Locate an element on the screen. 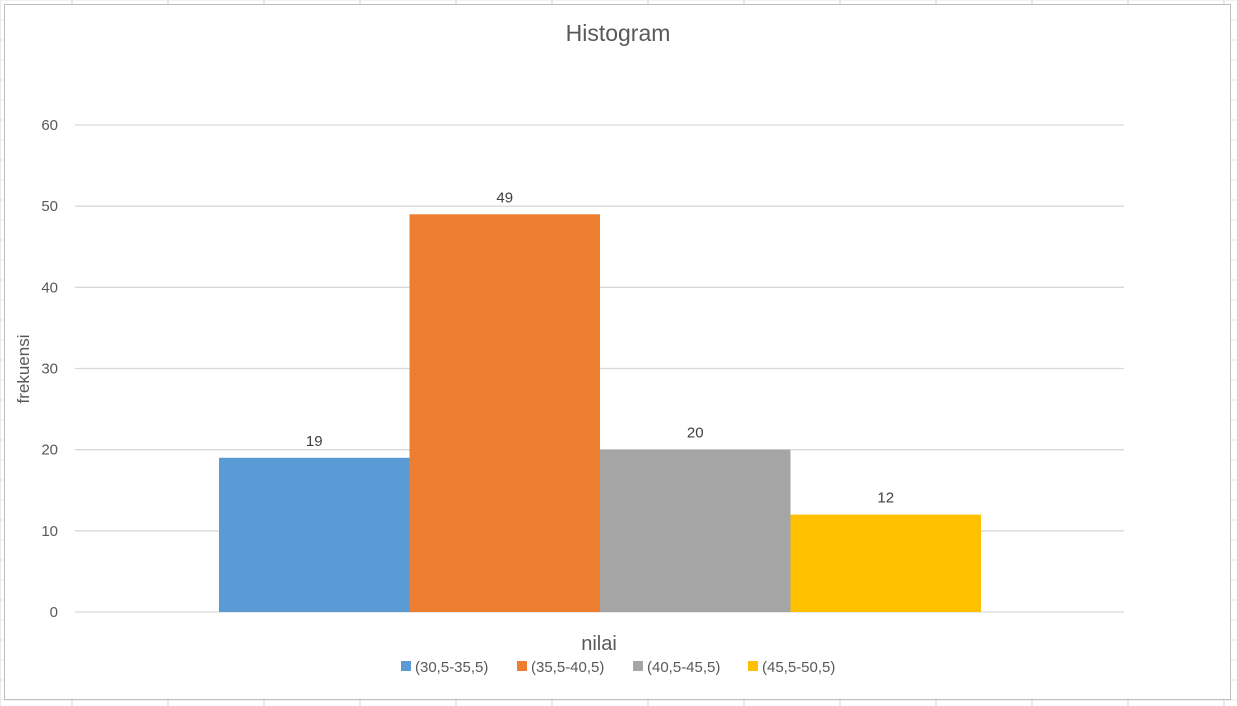 Image resolution: width=1237 pixels, height=706 pixels. y-tick-label: 0 is located at coordinates (54, 612).